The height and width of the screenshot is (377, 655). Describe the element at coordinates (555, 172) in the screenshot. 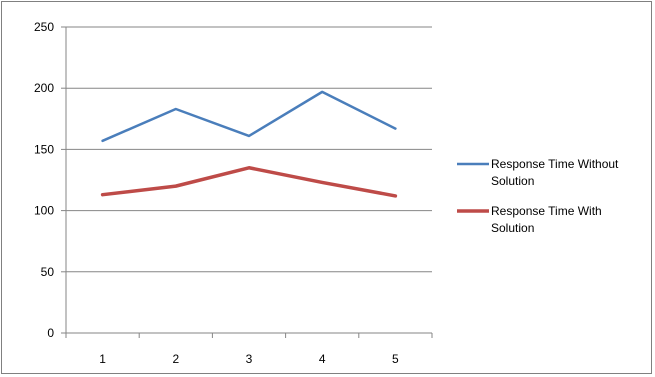

I see `legend-label-1: Response Time Without Solution` at that location.